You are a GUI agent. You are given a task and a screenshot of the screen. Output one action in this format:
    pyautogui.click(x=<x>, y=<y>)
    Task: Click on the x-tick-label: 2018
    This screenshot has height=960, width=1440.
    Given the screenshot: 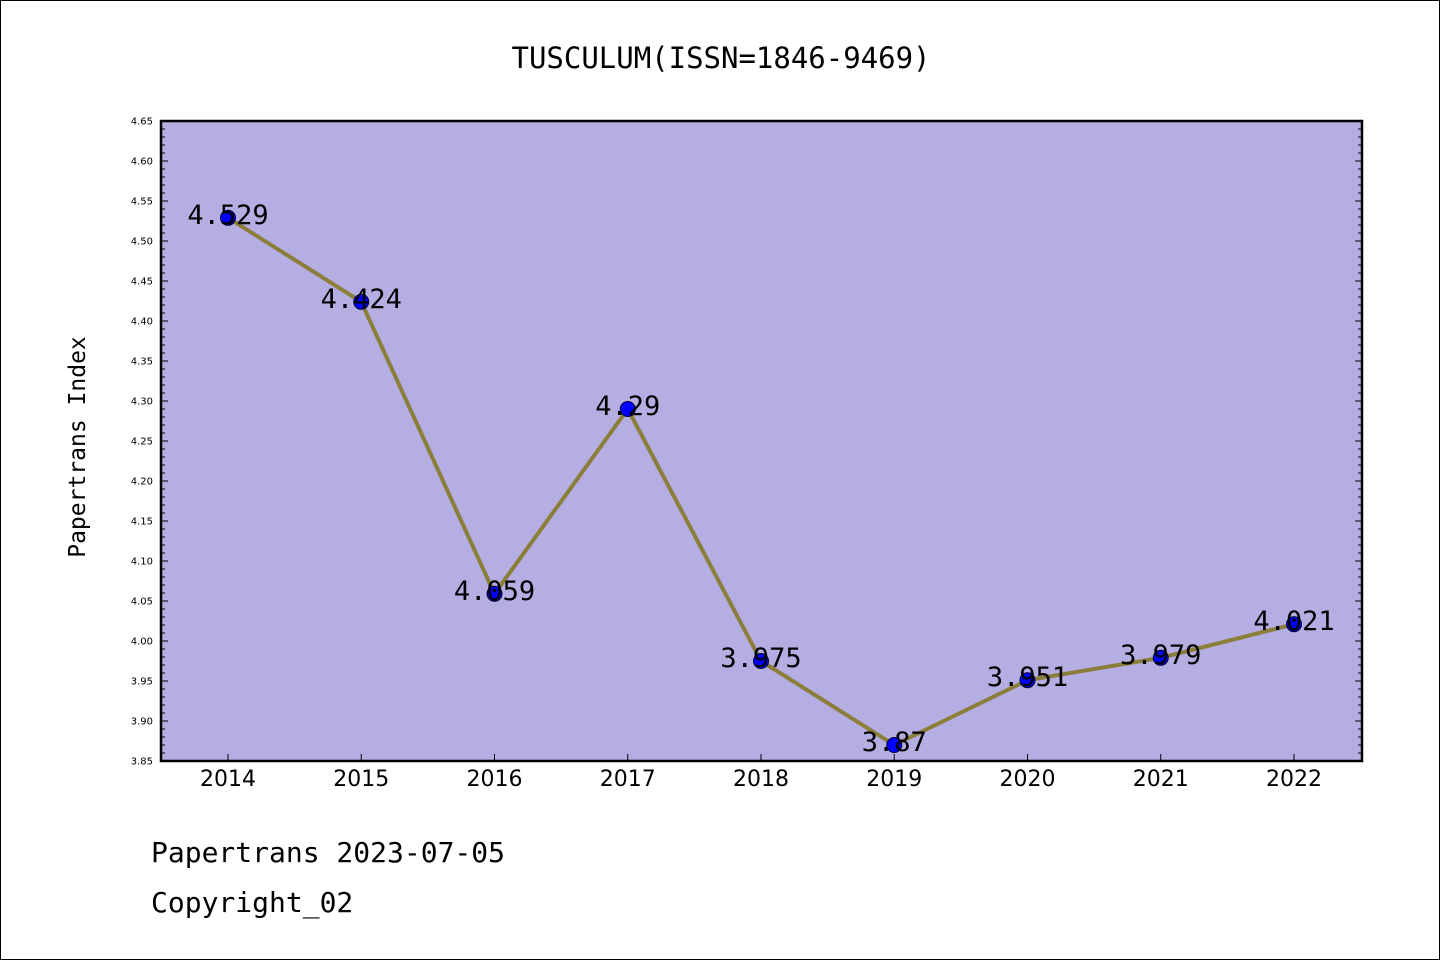 What is the action you would take?
    pyautogui.click(x=761, y=779)
    